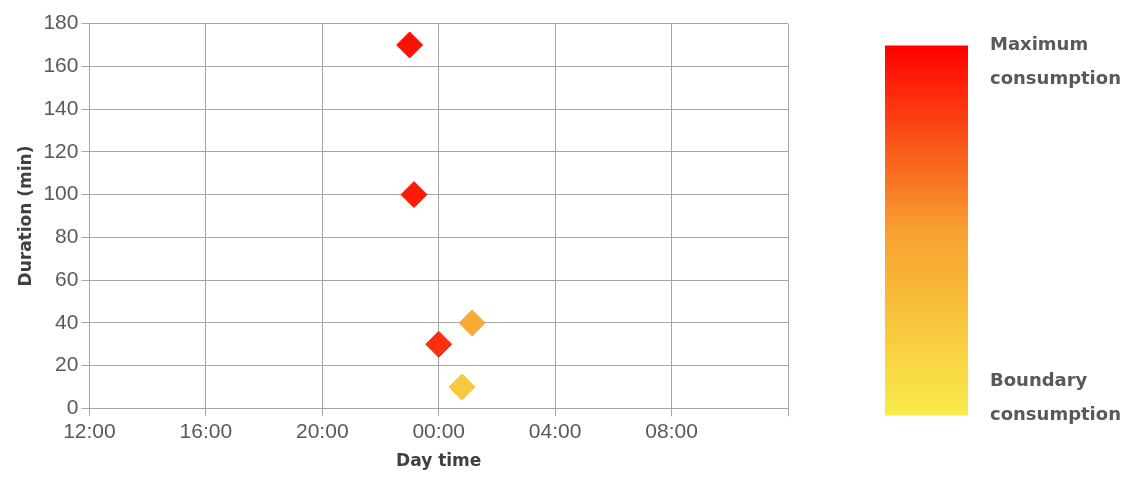 The image size is (1136, 483). Describe the element at coordinates (1055, 61) in the screenshot. I see `color-bar-label: Maximum consumption` at that location.